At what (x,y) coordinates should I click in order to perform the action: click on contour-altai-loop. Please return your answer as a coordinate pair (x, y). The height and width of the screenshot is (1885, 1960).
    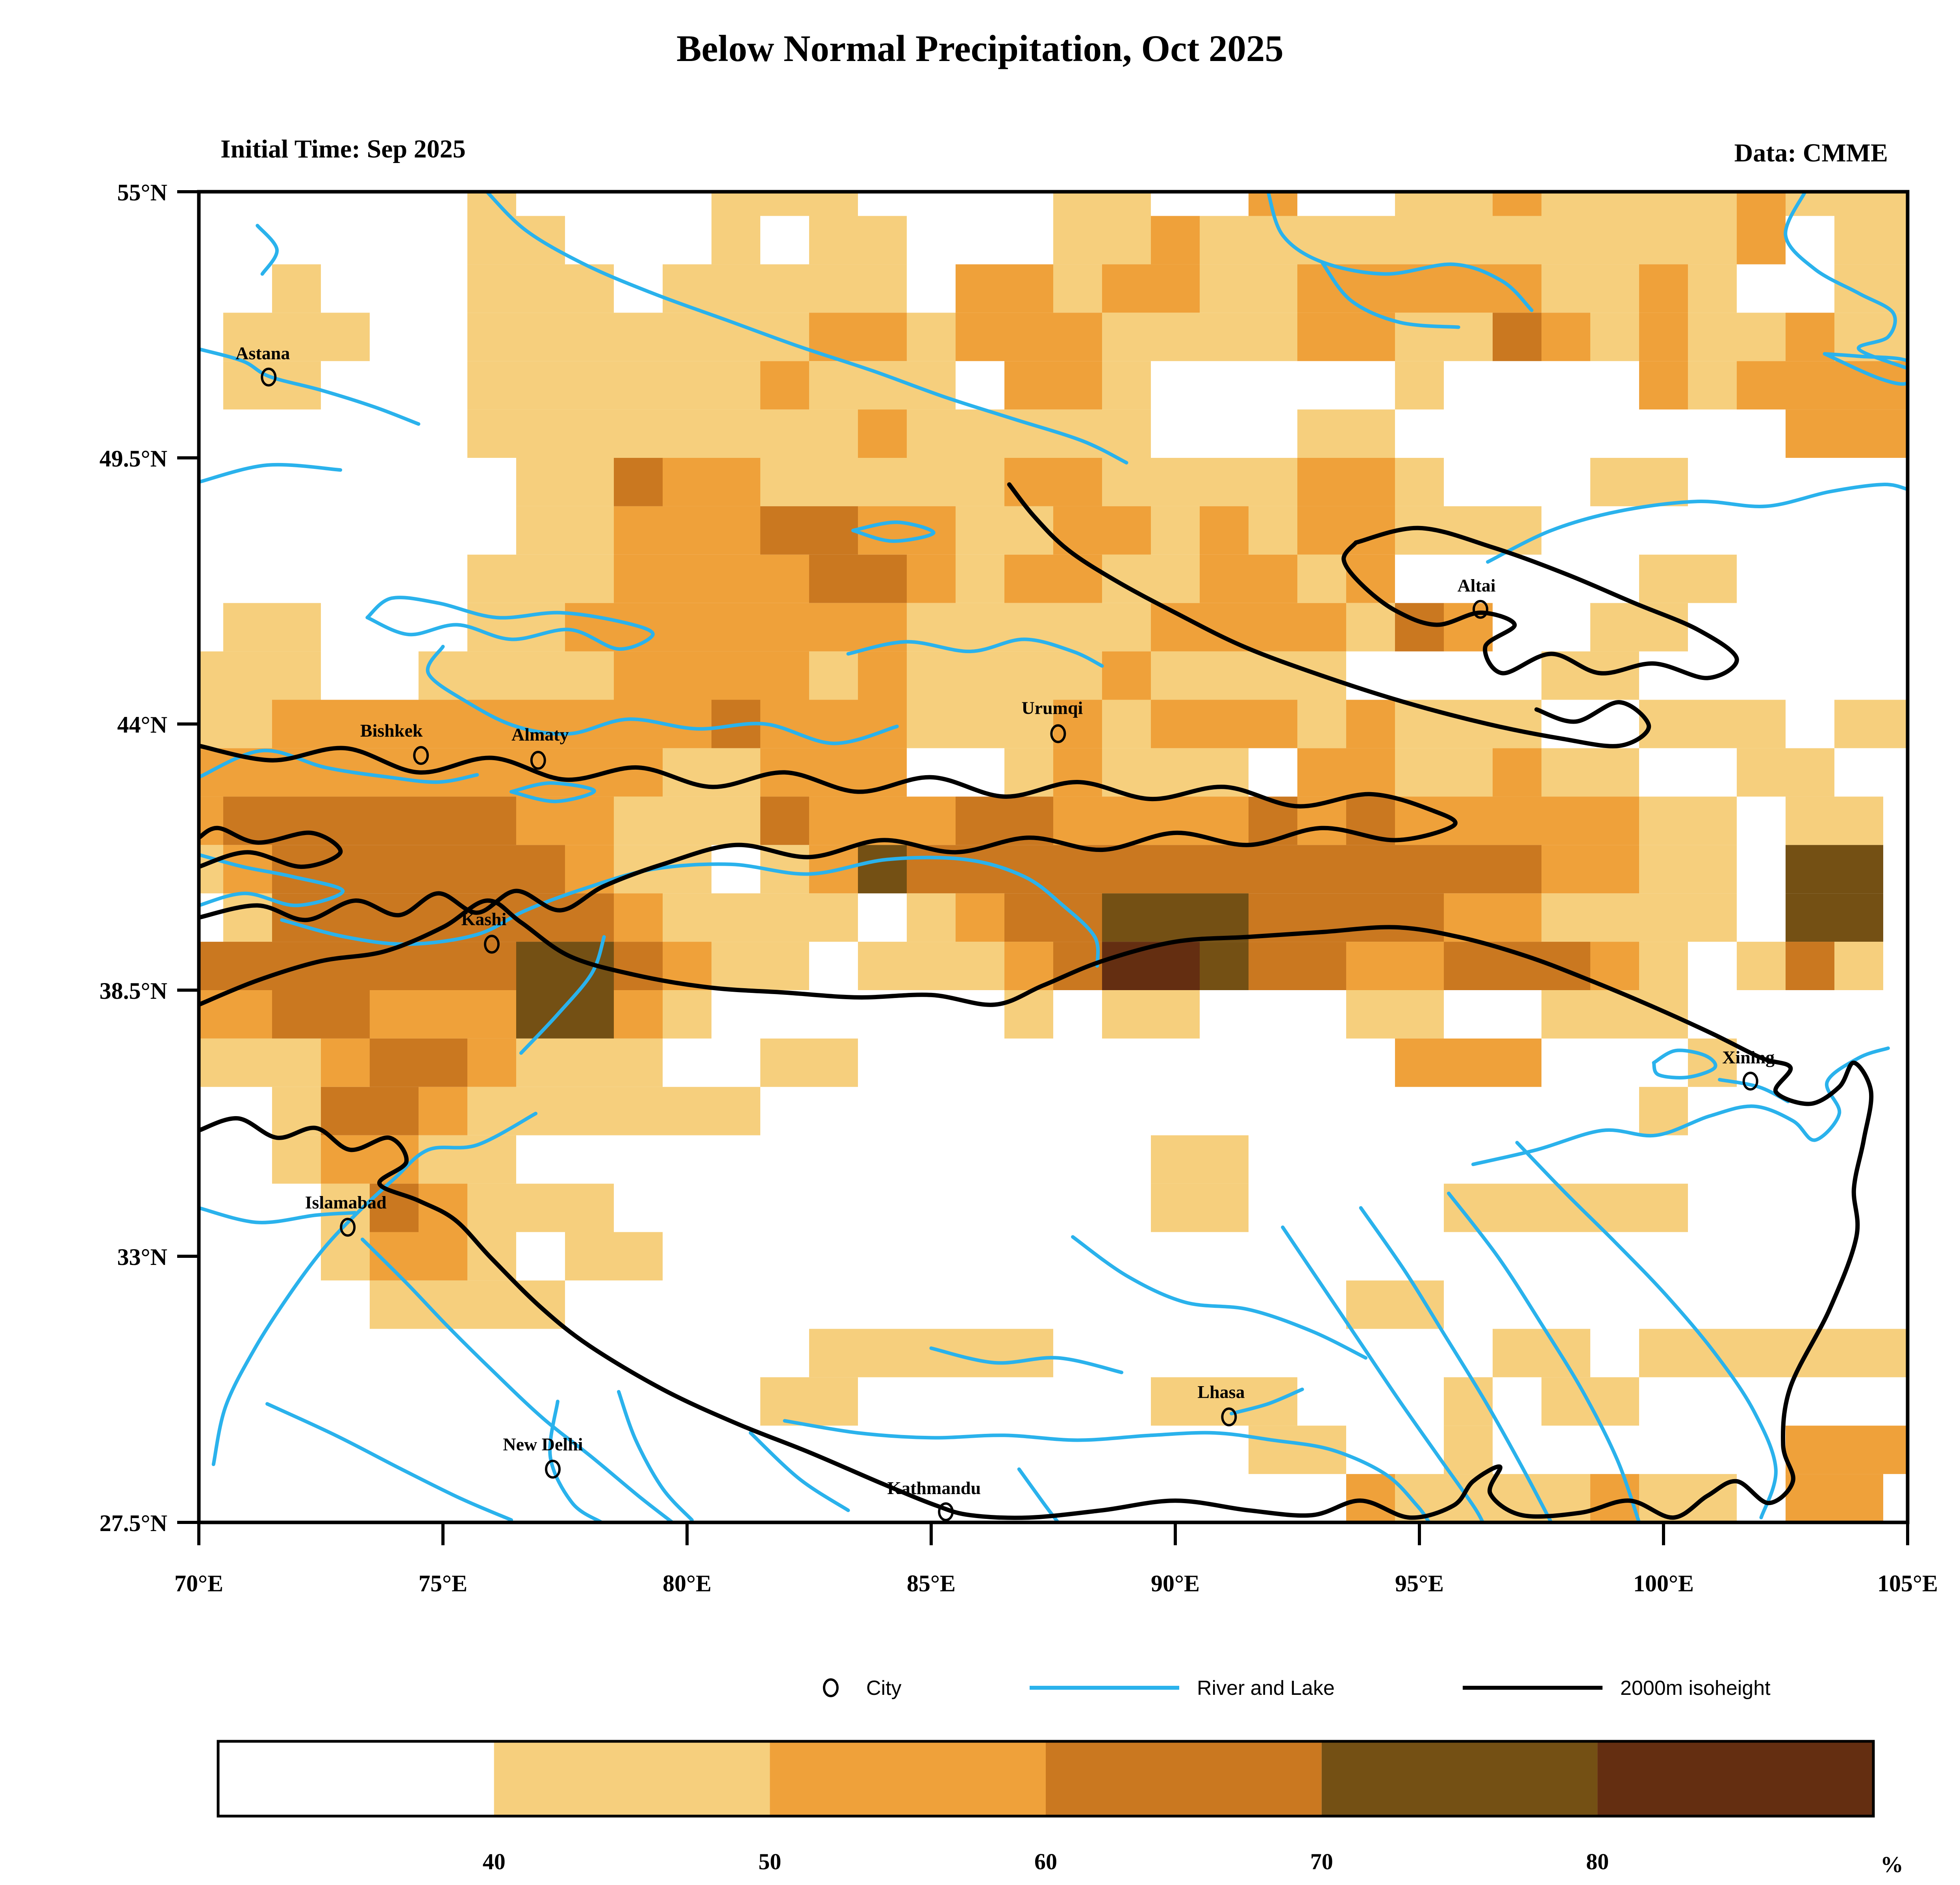
    Looking at the image, I should click on (1540, 603).